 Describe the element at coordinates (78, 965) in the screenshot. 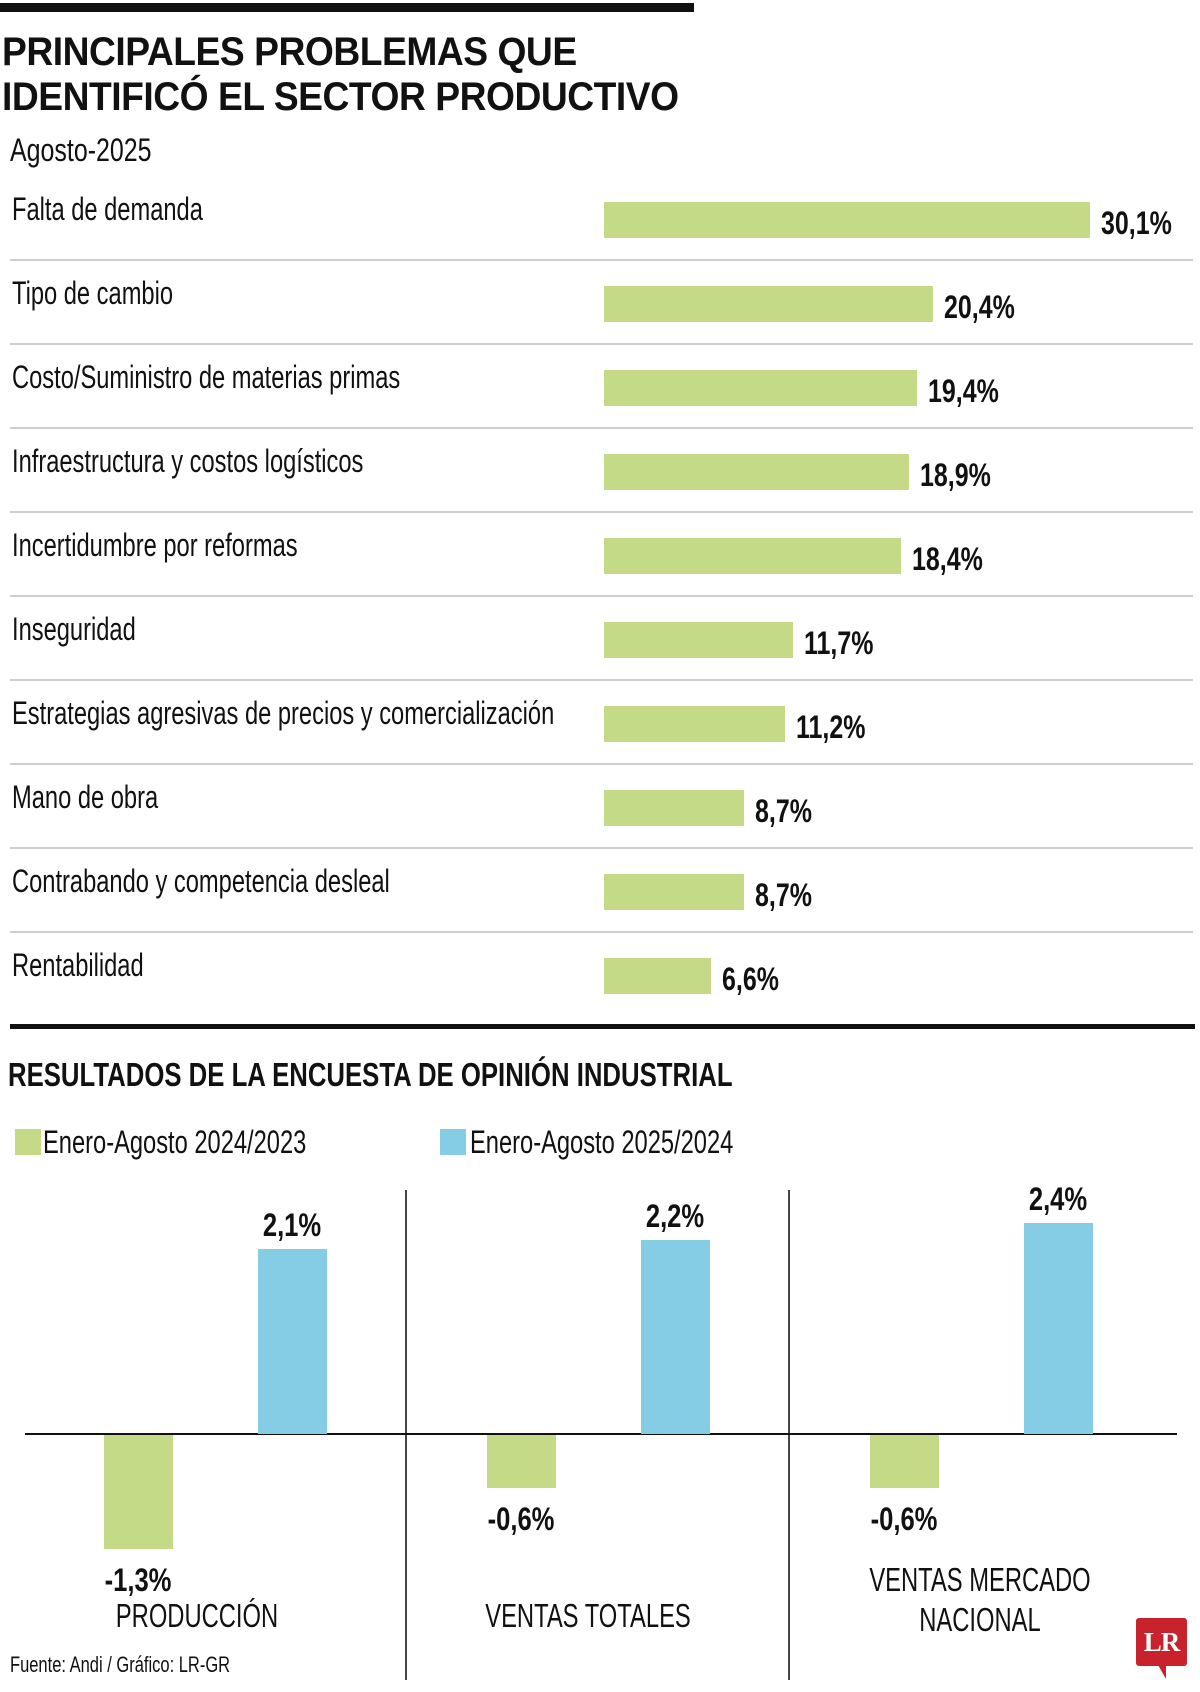

I see `row-label: Rentabilidad` at that location.